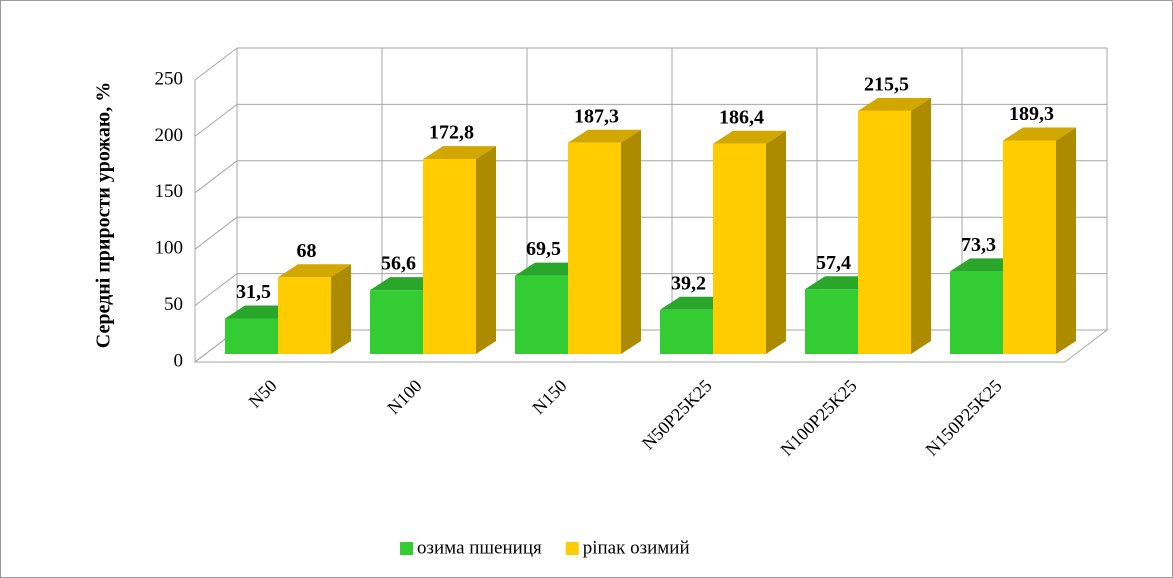 The image size is (1173, 578). Describe the element at coordinates (169, 248) in the screenshot. I see `y-tick-label: 100` at that location.